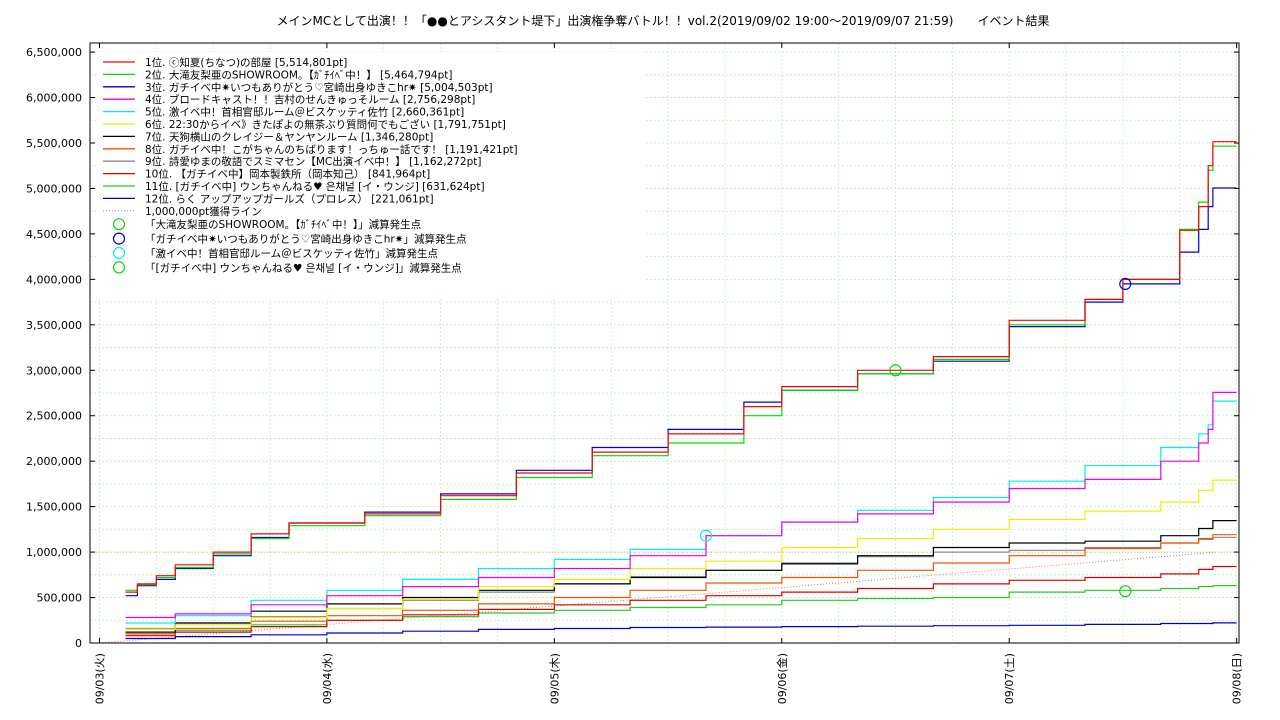 This screenshot has width=1280, height=720. What do you see at coordinates (54, 552) in the screenshot?
I see `y-tick-label: 1,000,000` at bounding box center [54, 552].